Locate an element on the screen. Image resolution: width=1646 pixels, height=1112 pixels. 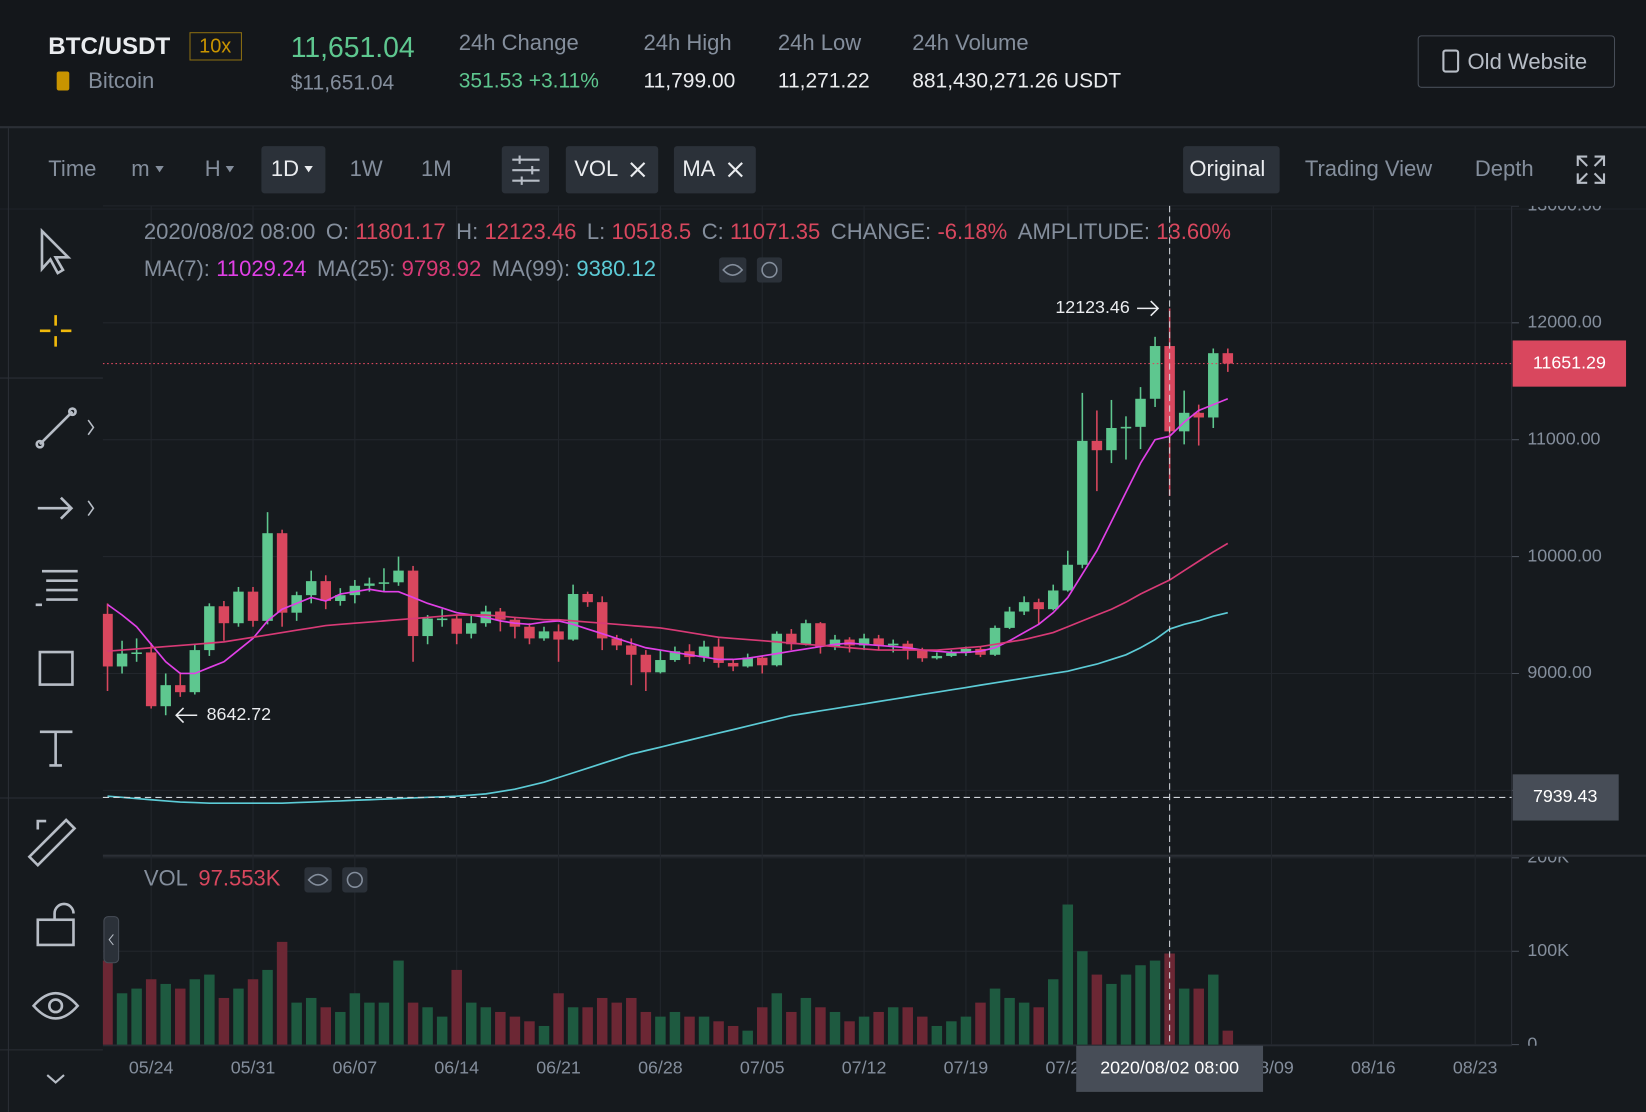
y-tick-label: 11000.00 is located at coordinates (1563, 438).